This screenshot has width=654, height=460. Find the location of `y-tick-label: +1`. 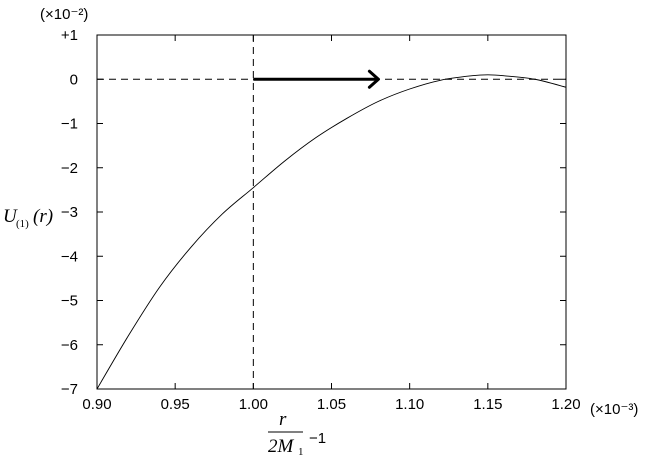

y-tick-label: +1 is located at coordinates (69, 35).